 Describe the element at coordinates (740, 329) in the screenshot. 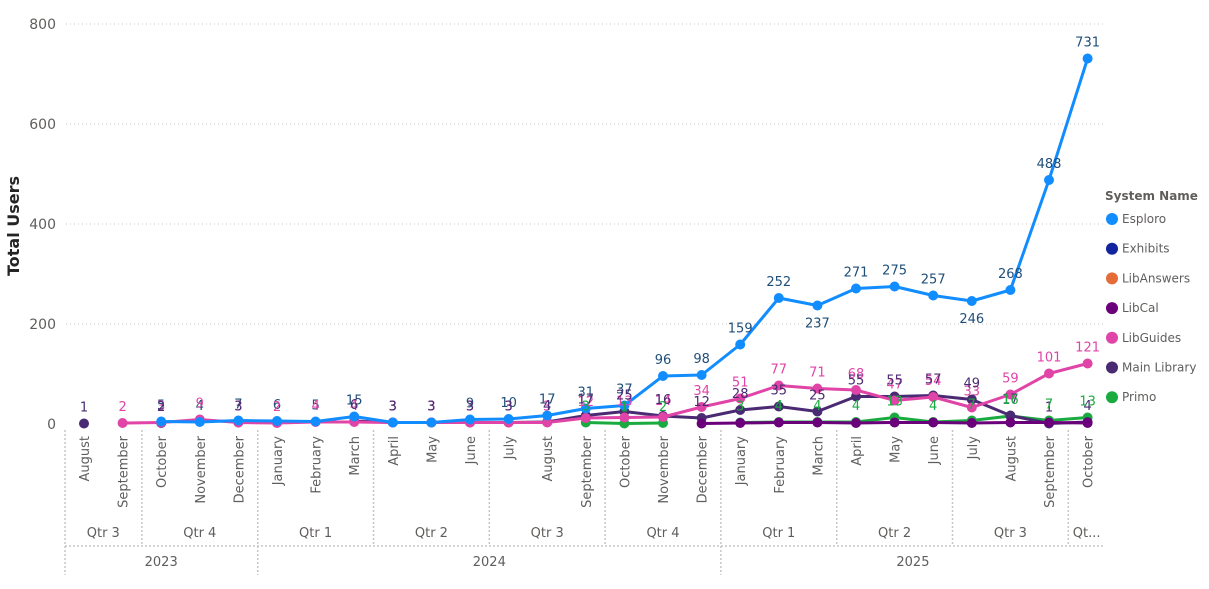

I see `data-label: 159` at that location.